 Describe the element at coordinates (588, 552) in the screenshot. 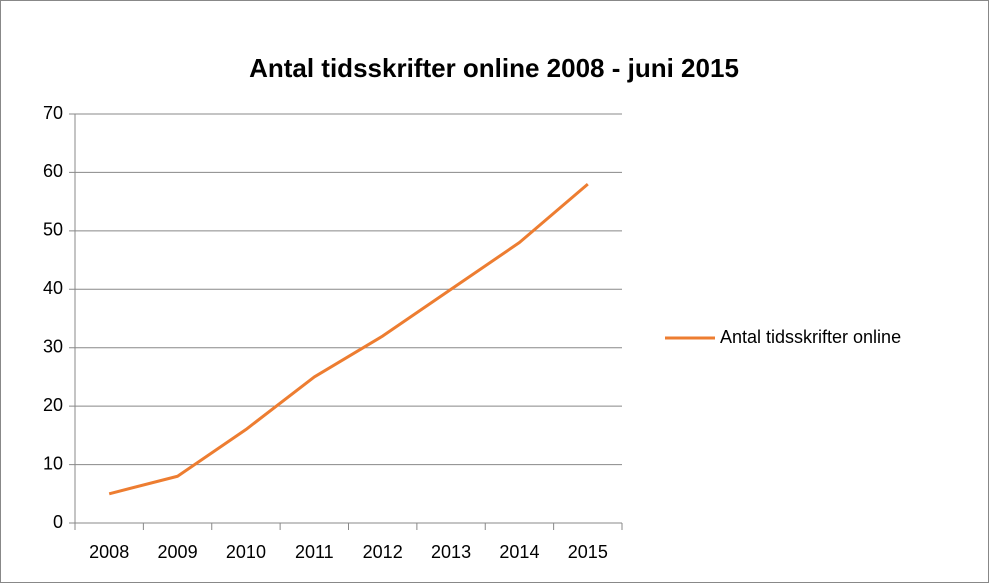

I see `x-tick-label: 2015` at that location.